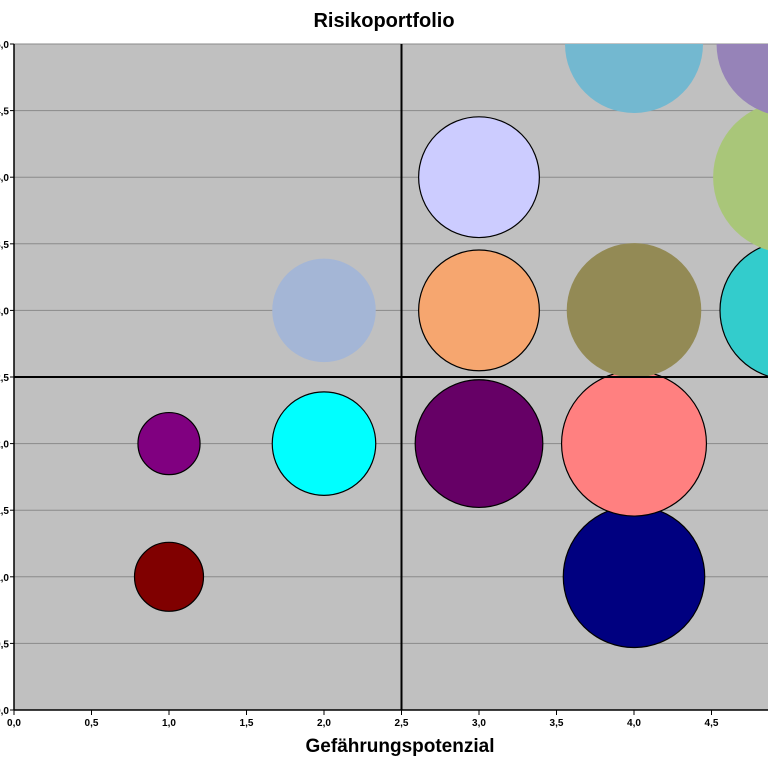 The width and height of the screenshot is (768, 768). I want to click on y-tick-label: 0,5, so click(4, 644).